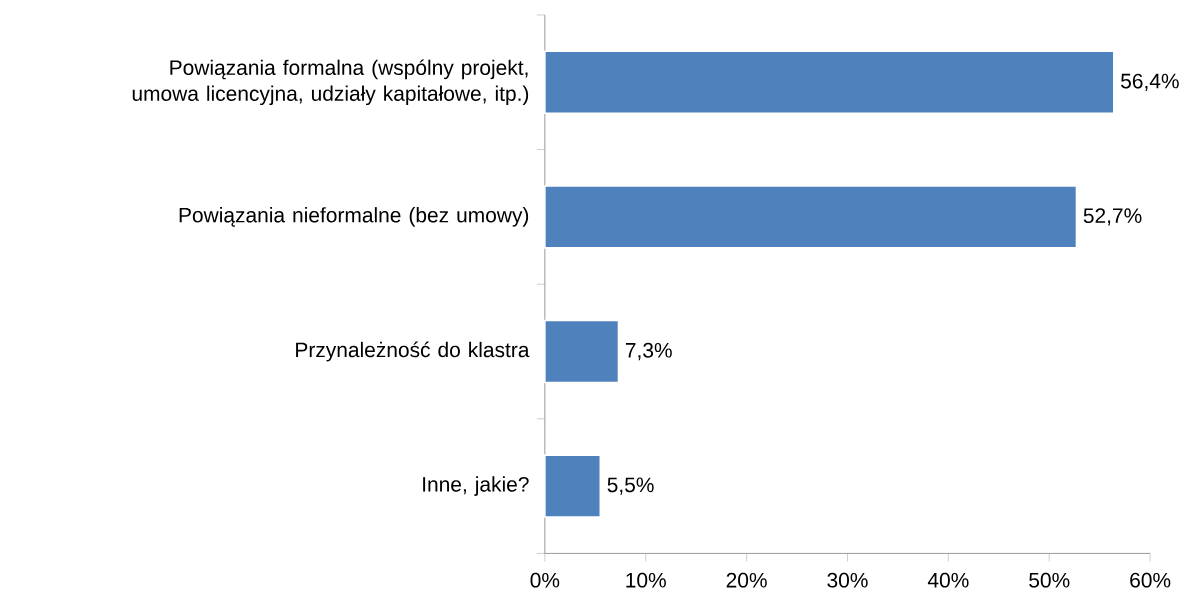 Image resolution: width=1196 pixels, height=601 pixels. I want to click on data-label: 7,3%, so click(648, 351).